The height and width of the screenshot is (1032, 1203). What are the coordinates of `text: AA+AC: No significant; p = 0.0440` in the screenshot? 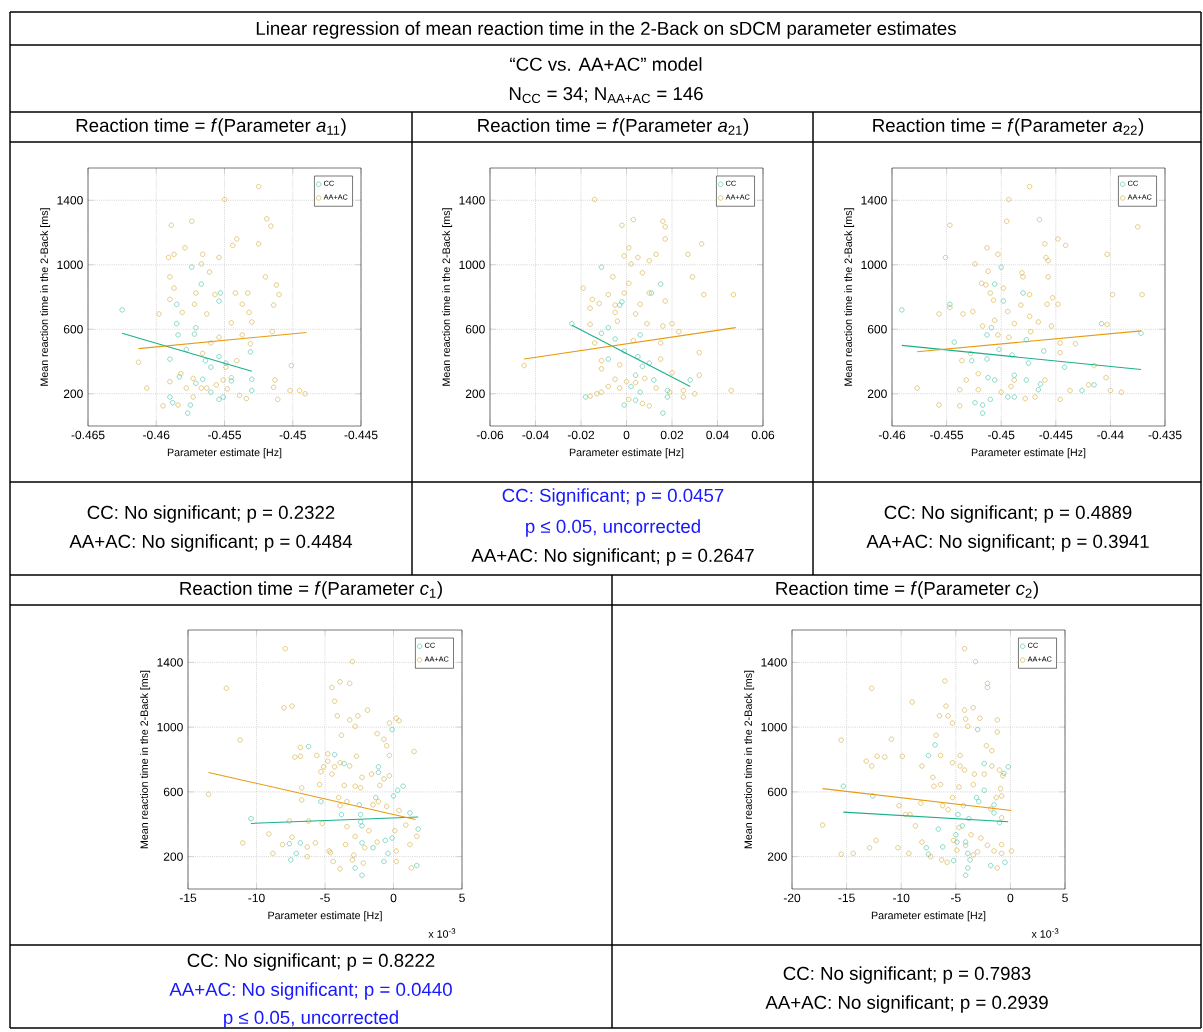 It's located at (310, 991).